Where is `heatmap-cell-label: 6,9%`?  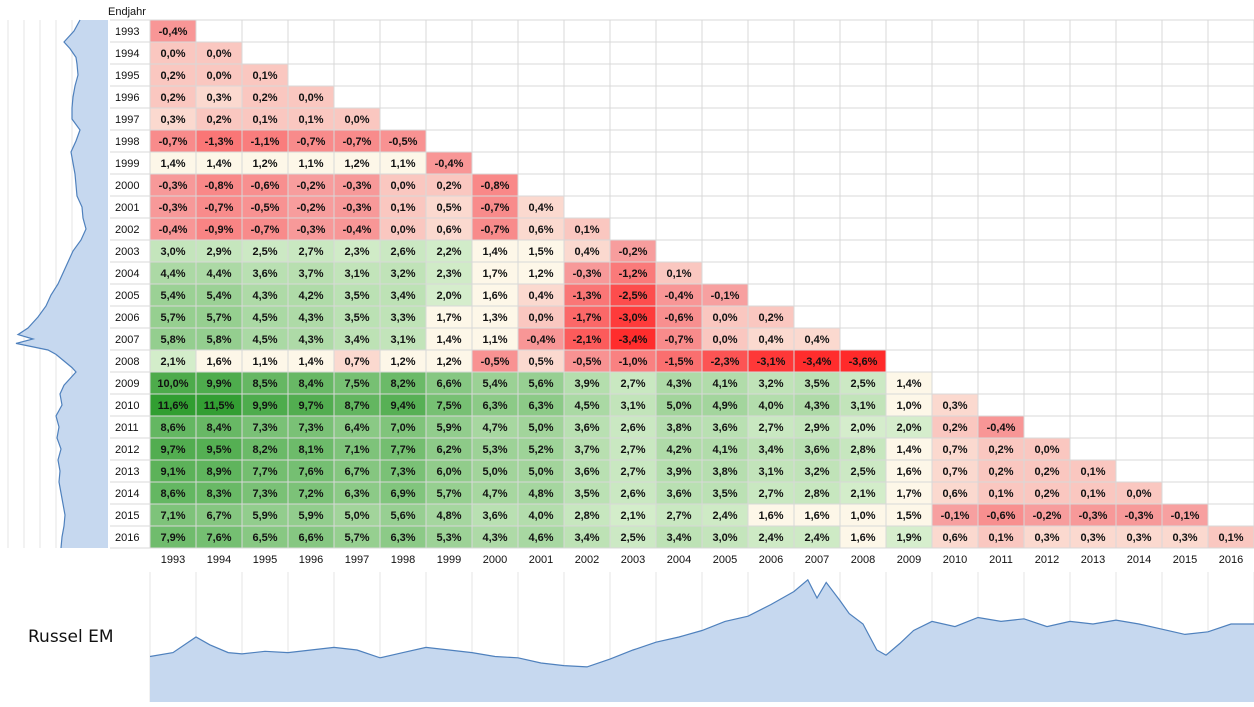 heatmap-cell-label: 6,9% is located at coordinates (402, 494).